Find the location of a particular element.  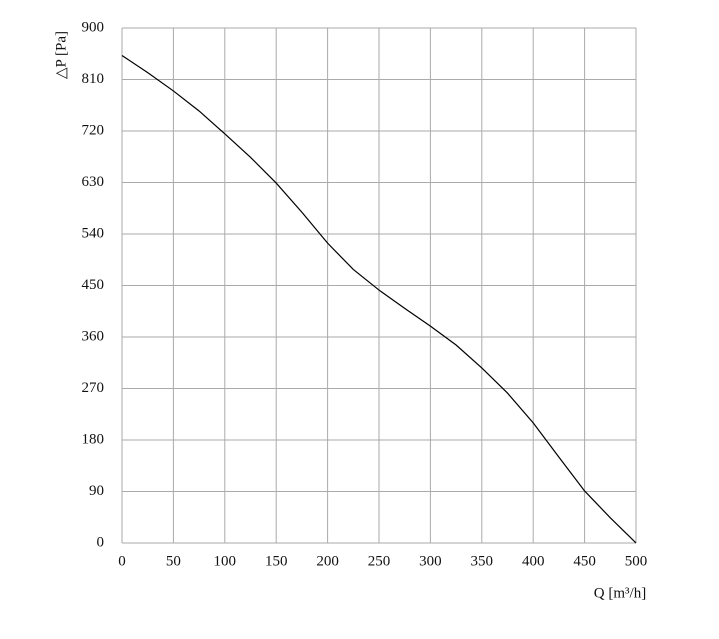

x-tick-label: 350 is located at coordinates (482, 561).